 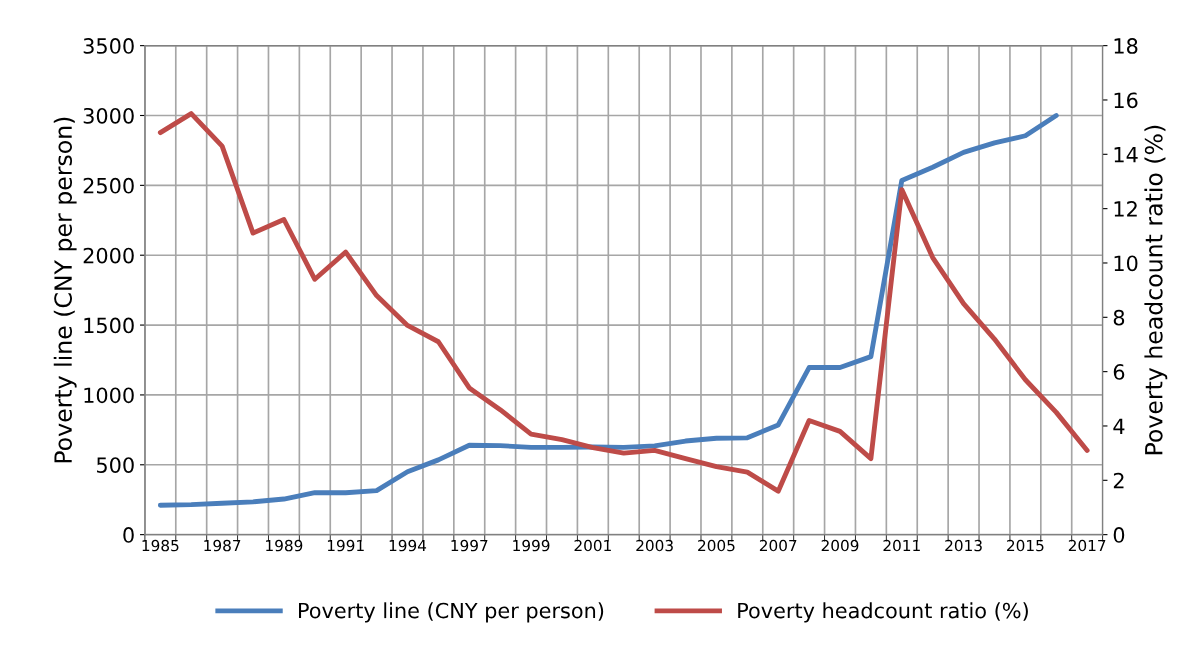 What do you see at coordinates (1118, 480) in the screenshot?
I see `y2-tick-label: 2` at bounding box center [1118, 480].